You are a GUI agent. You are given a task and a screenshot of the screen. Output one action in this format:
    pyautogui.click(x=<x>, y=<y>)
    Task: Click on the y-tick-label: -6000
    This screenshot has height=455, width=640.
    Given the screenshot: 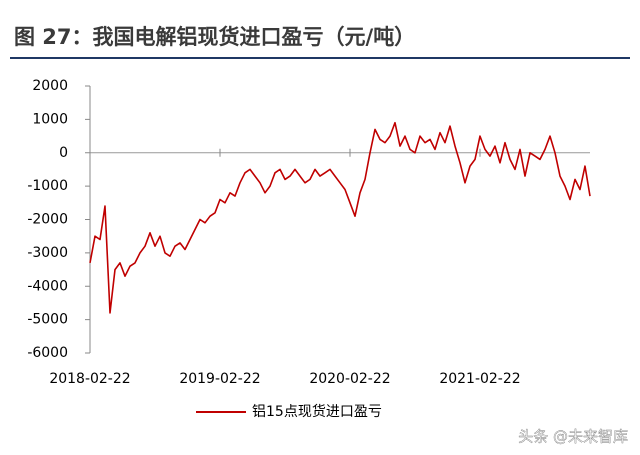 What is the action you would take?
    pyautogui.click(x=47, y=353)
    